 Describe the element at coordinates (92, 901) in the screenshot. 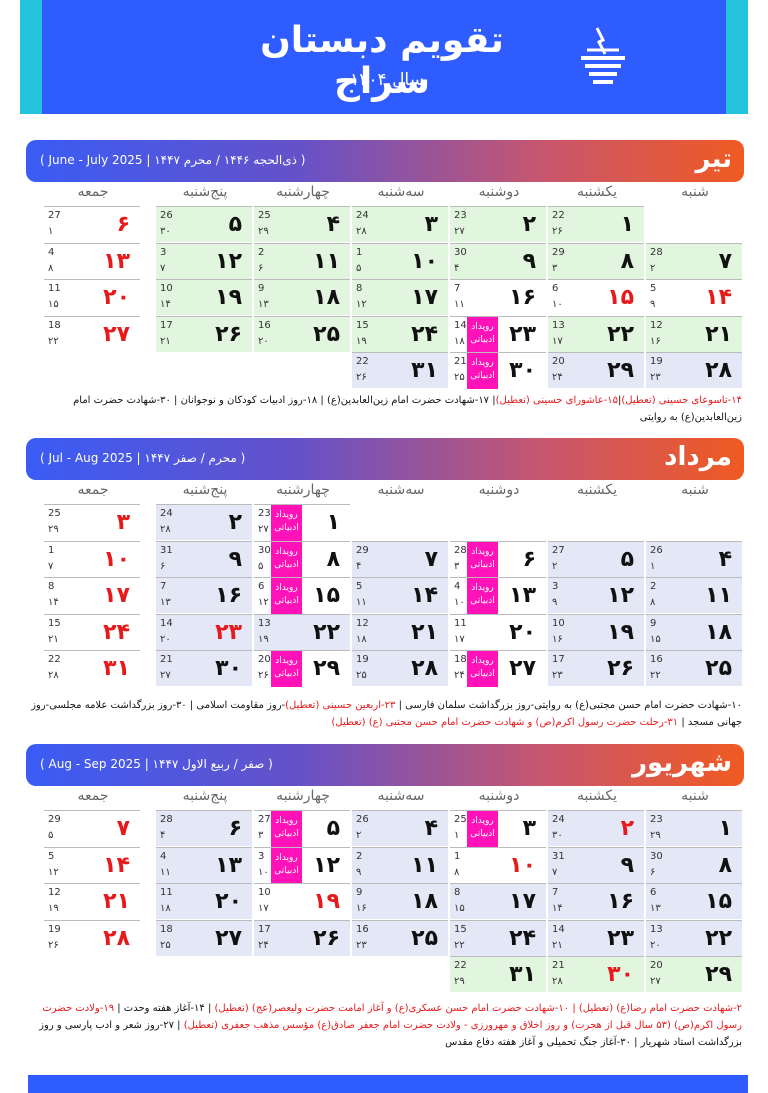

I see `day-cell: ۲۱ 12 ۱۹` at that location.